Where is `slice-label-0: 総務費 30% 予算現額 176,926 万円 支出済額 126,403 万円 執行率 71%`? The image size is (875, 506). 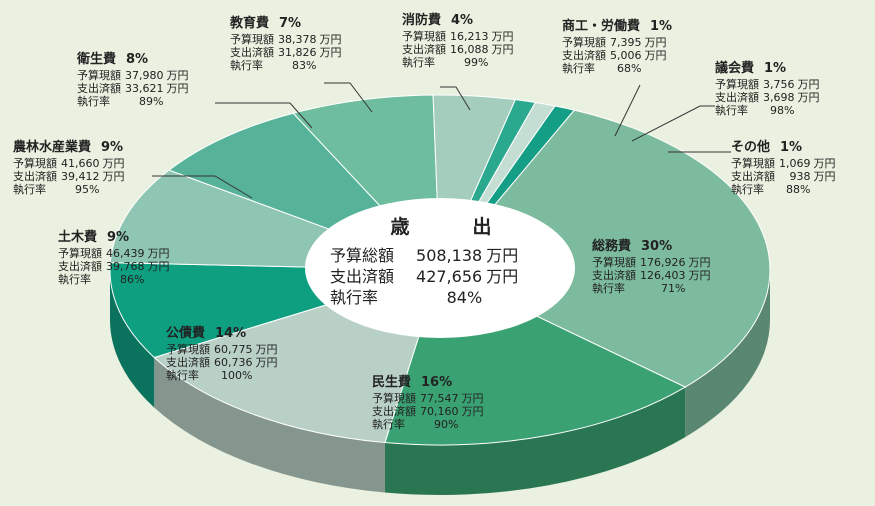 slice-label-0: 総務費 30% 予算現額 176,926 万円 支出済額 126,403 万円 執行率 71% is located at coordinates (651, 267).